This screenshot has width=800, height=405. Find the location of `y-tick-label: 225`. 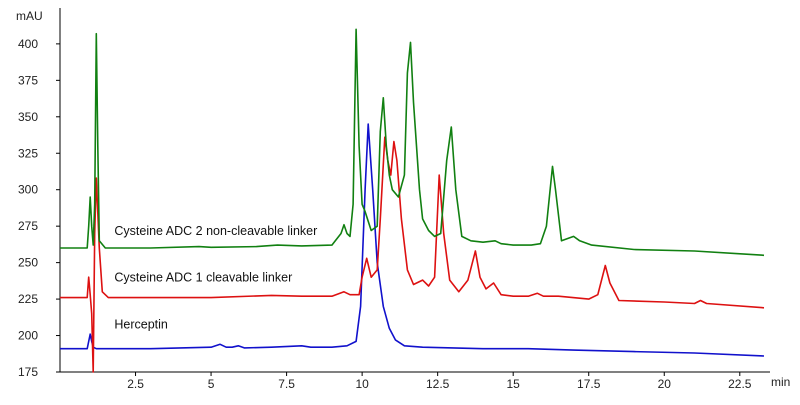

y-tick-label: 225 is located at coordinates (28, 299).